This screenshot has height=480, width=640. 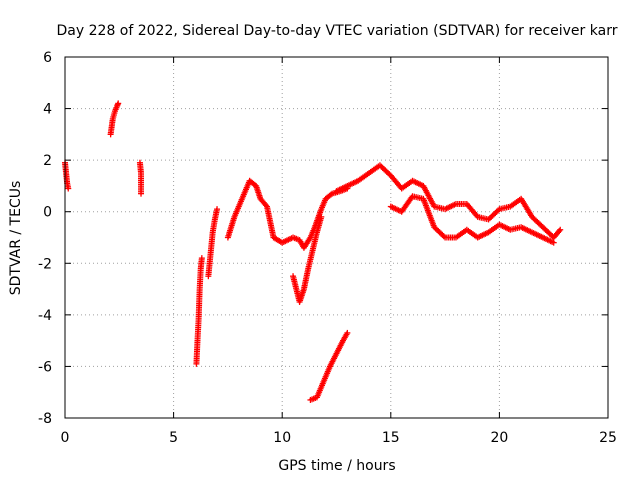 What do you see at coordinates (47, 58) in the screenshot?
I see `y-tick-label: 6` at bounding box center [47, 58].